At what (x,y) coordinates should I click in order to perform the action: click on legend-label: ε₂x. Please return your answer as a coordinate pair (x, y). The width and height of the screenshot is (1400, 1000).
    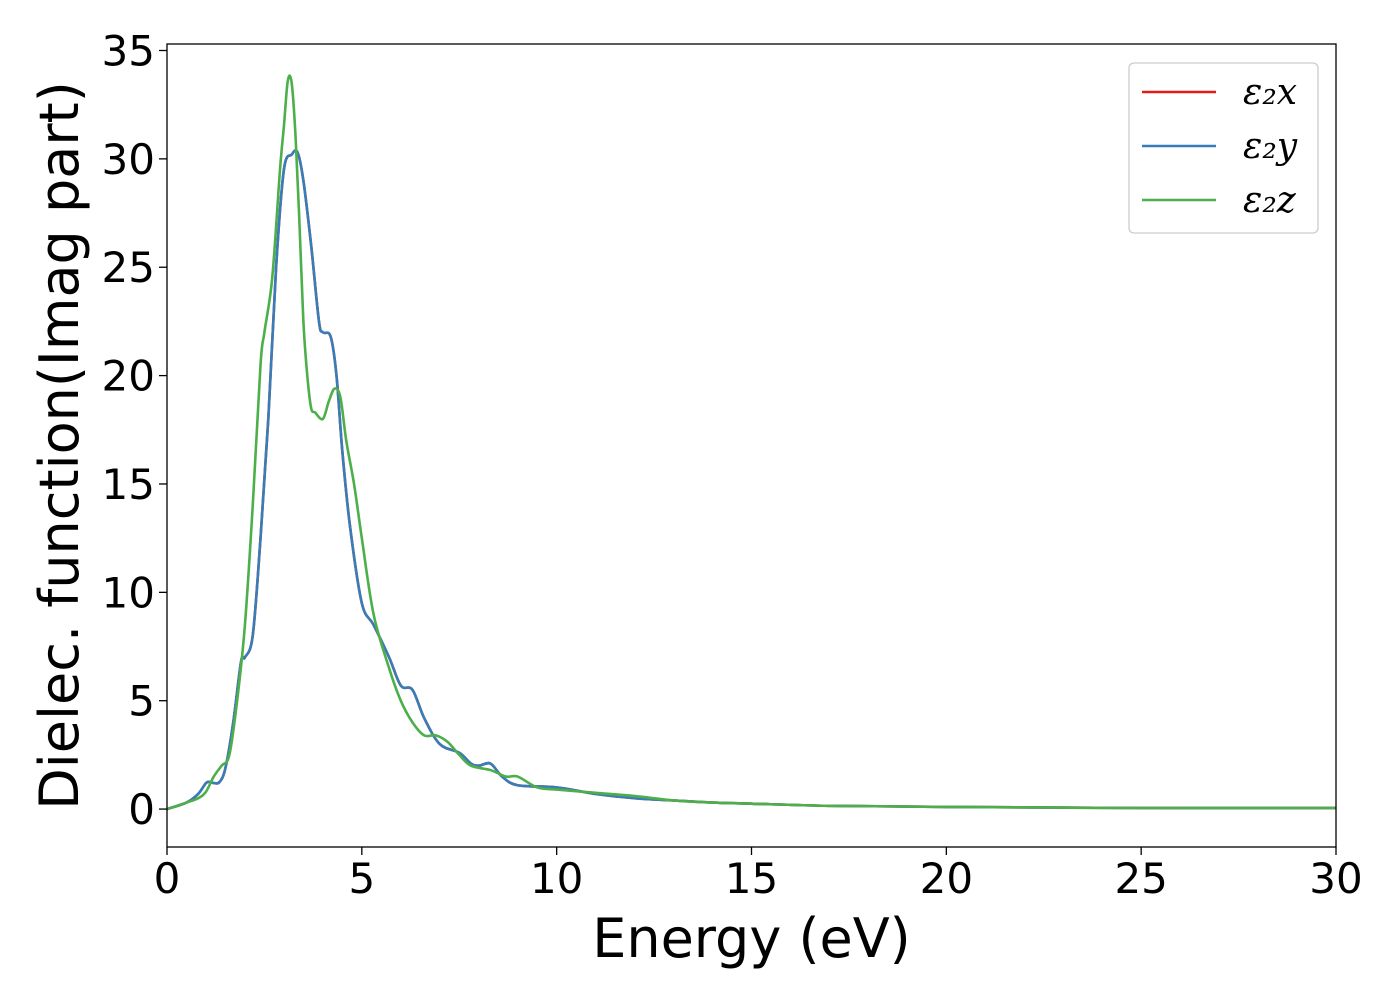
    Looking at the image, I should click on (1270, 92).